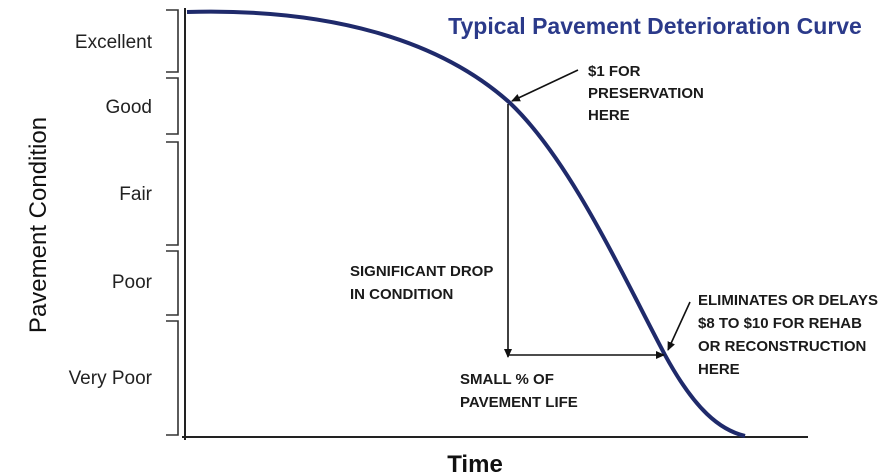 The width and height of the screenshot is (887, 475). I want to click on note-line: PRESERVATION, so click(646, 93).